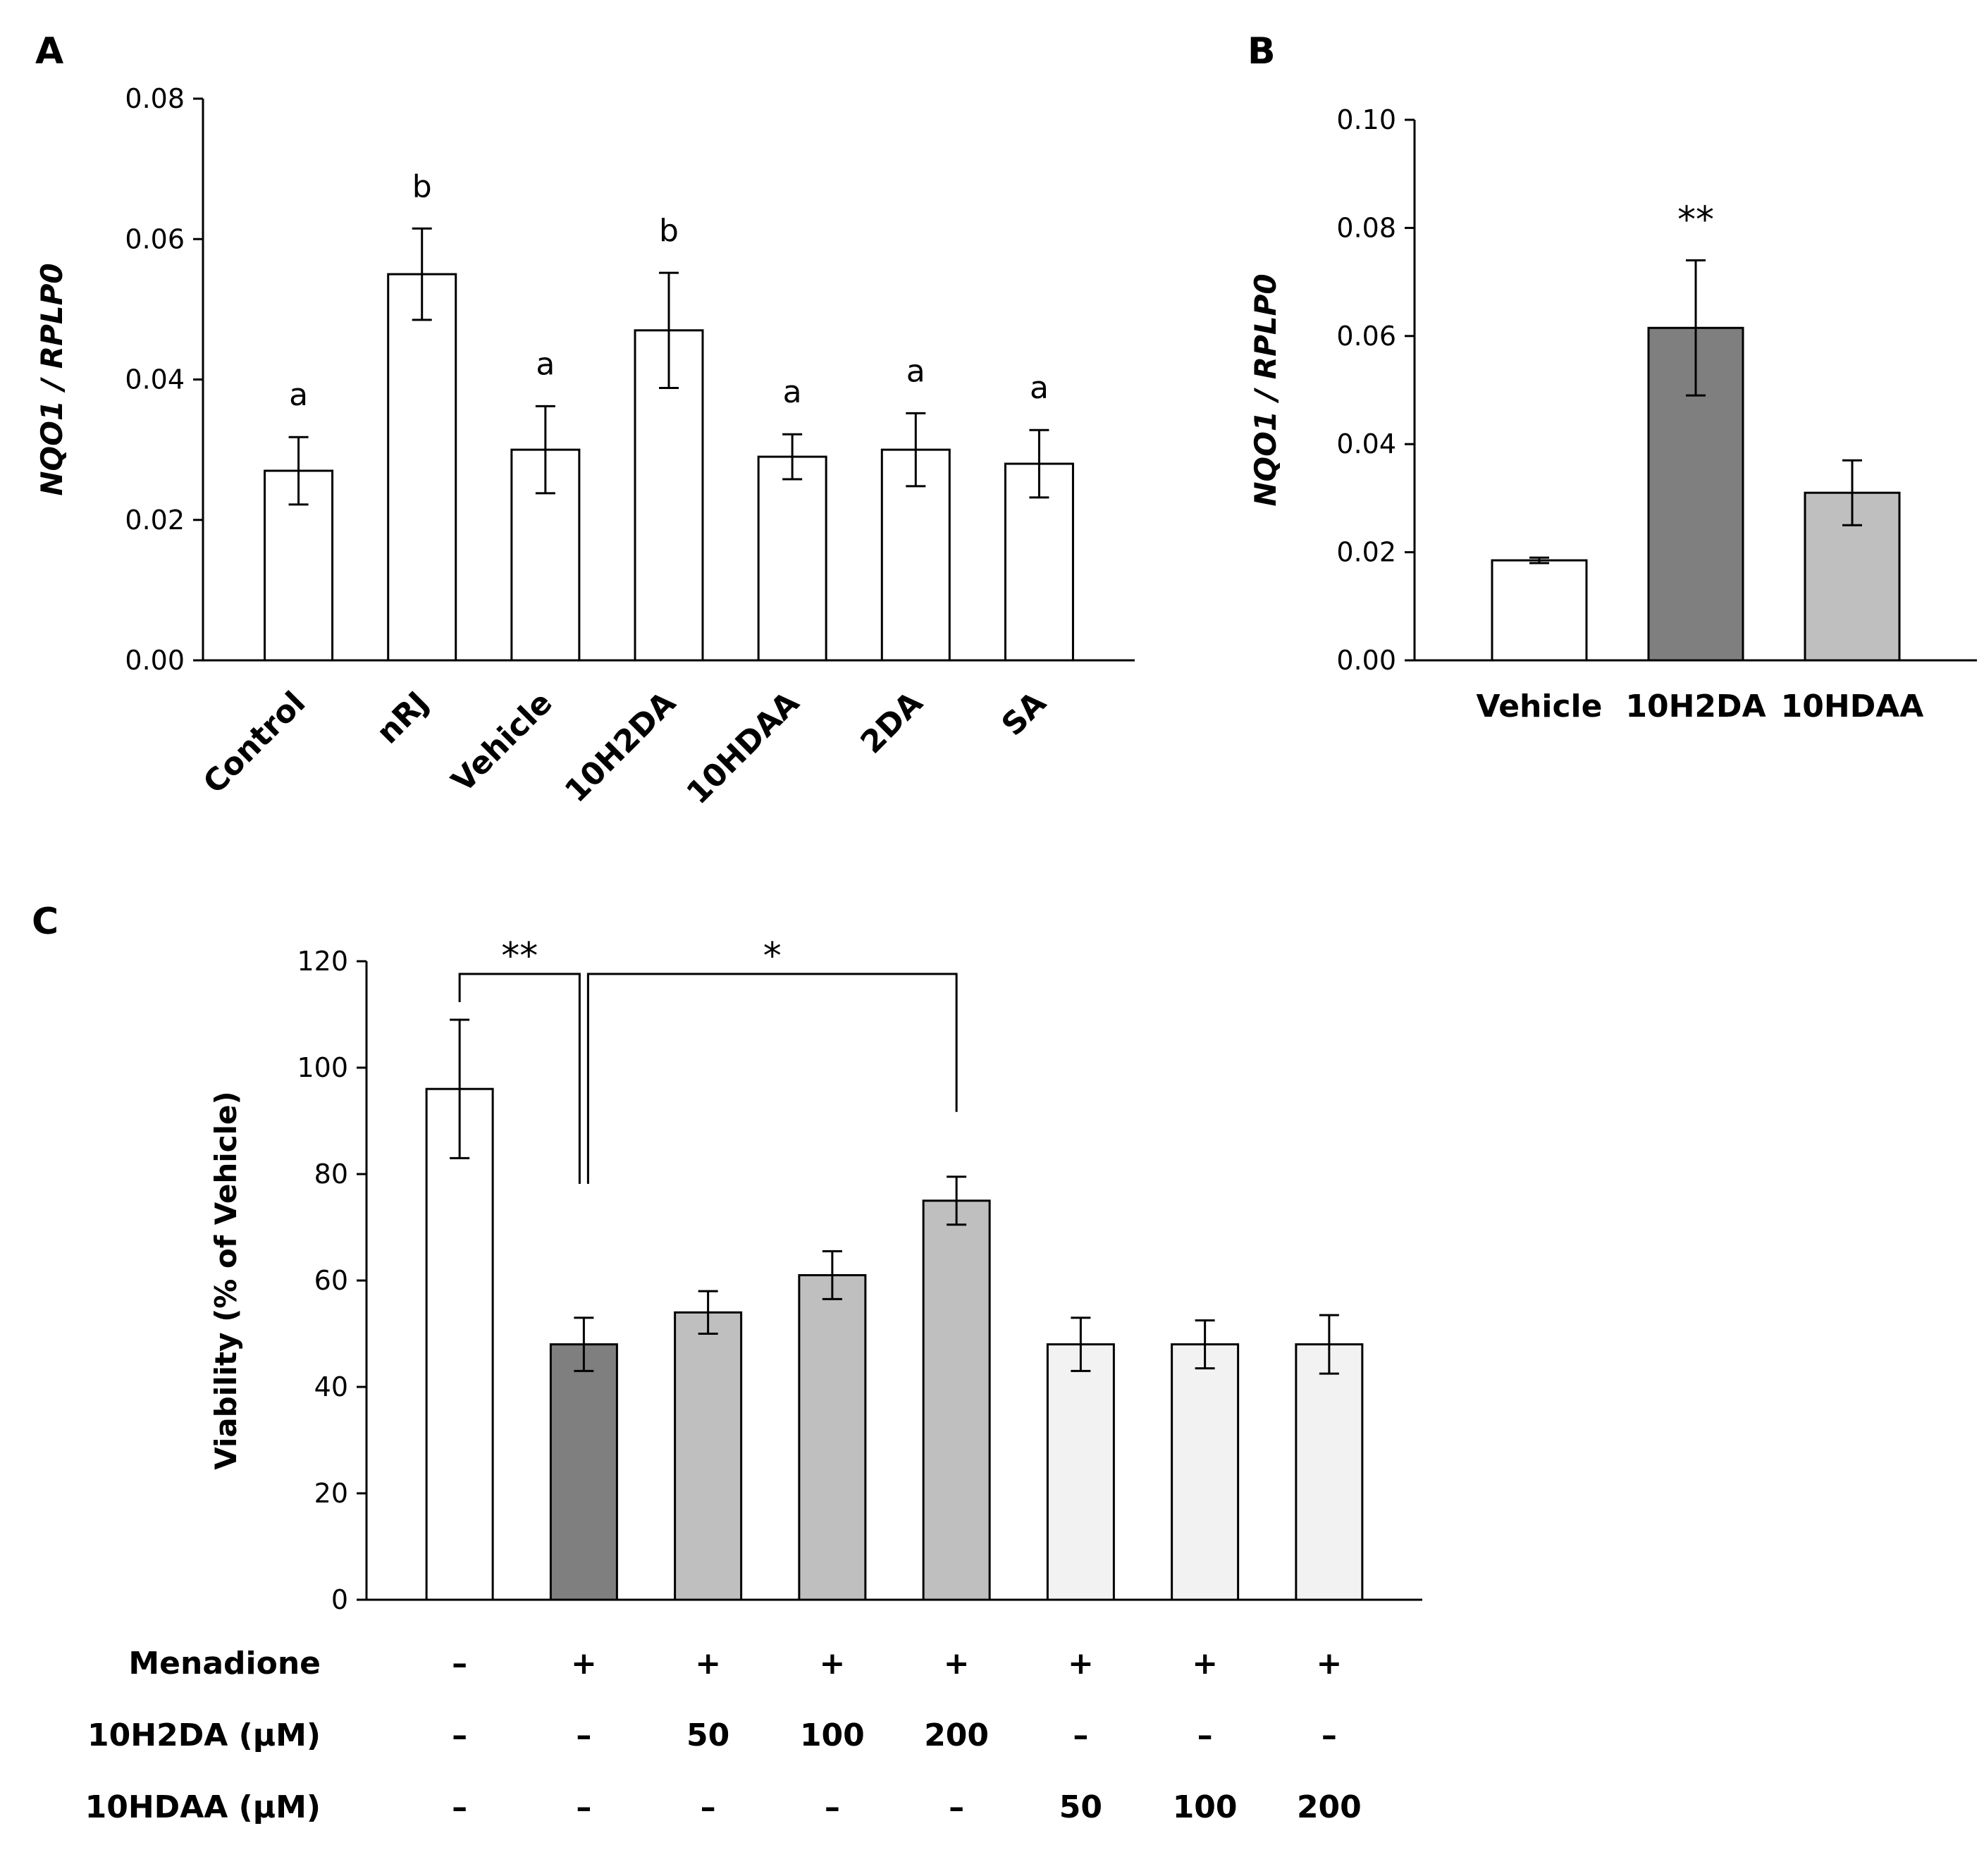 This screenshot has height=1876, width=1984. What do you see at coordinates (225, 1663) in the screenshot?
I see `condition-row-label: Menadione` at bounding box center [225, 1663].